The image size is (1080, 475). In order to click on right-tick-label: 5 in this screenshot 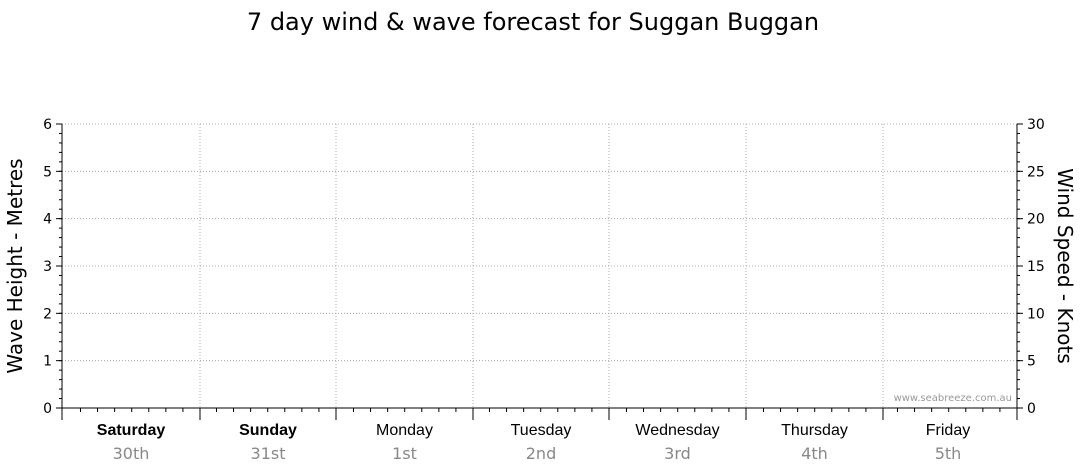, I will do `click(1031, 362)`.